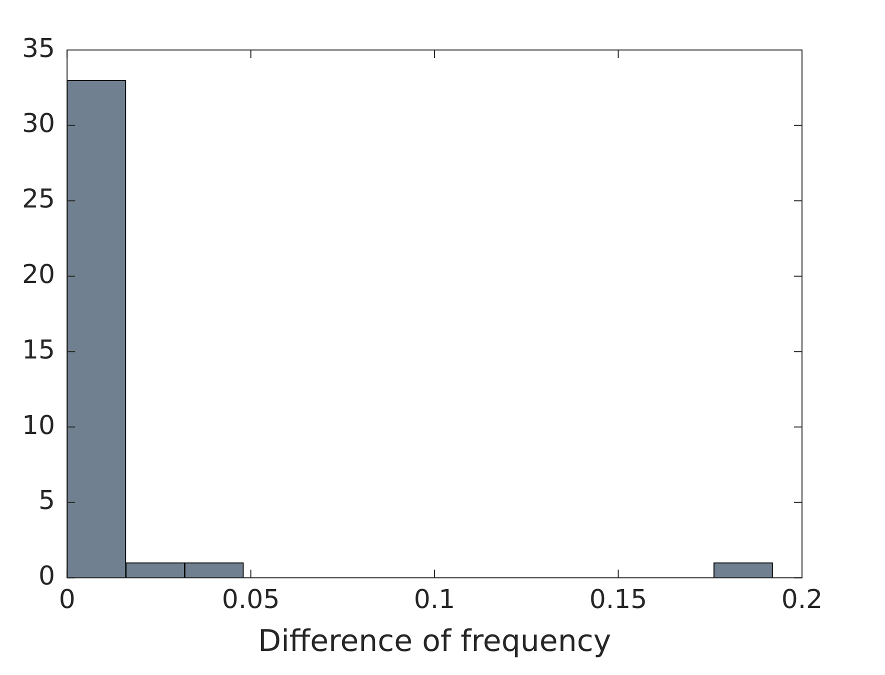 This screenshot has width=885, height=675. I want to click on x-tick-label: 0.2, so click(802, 600).